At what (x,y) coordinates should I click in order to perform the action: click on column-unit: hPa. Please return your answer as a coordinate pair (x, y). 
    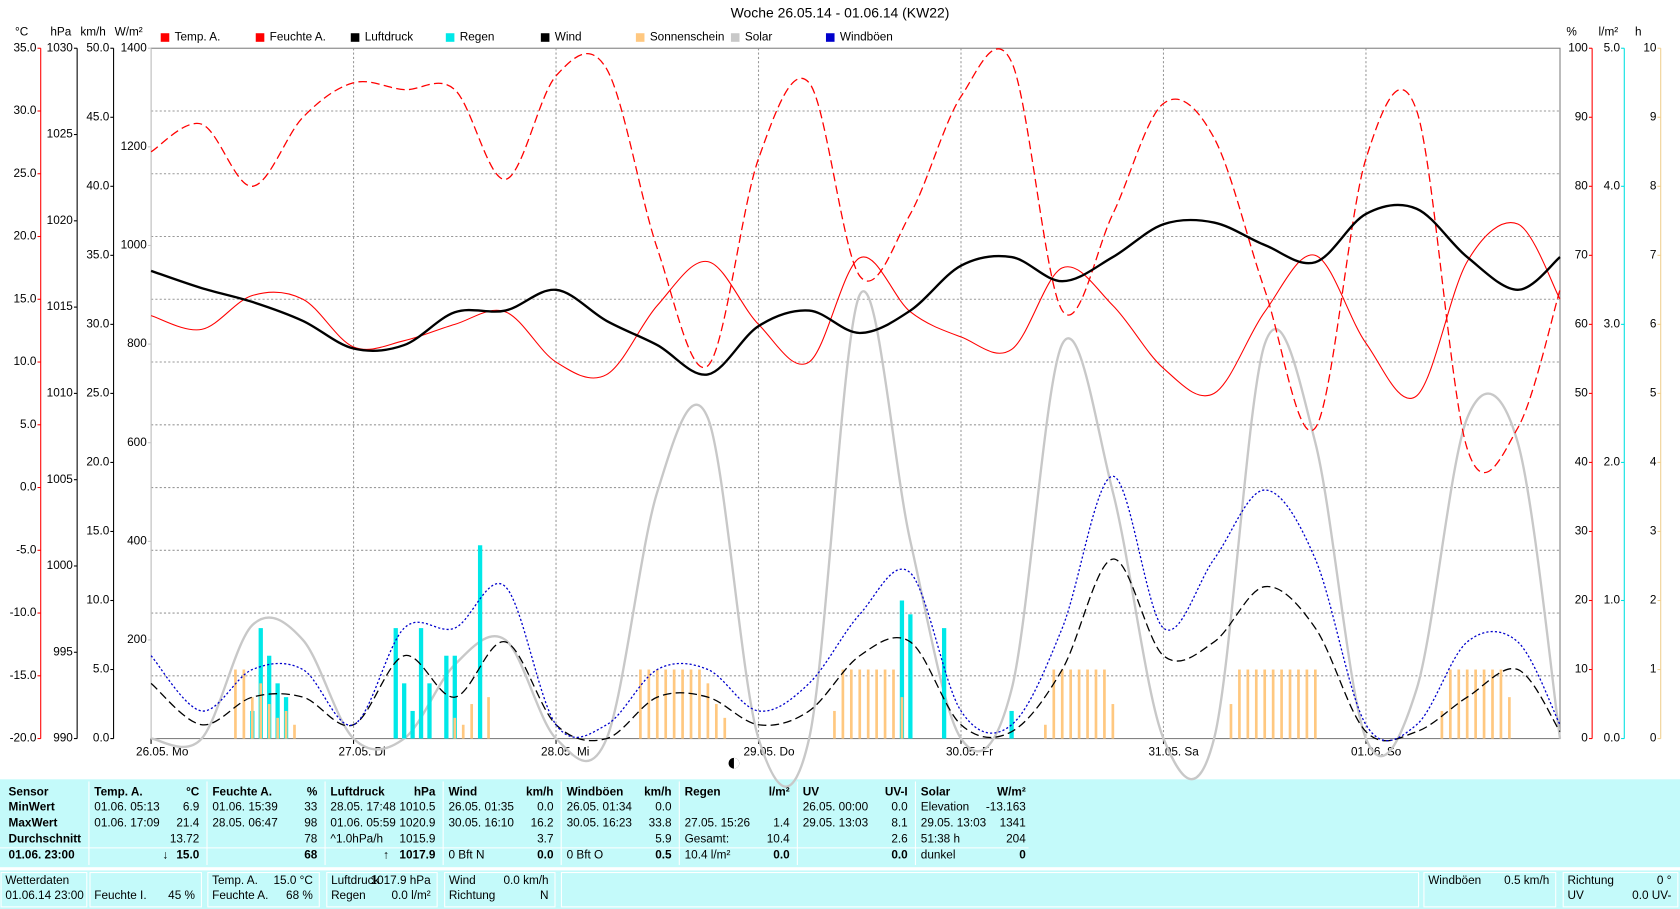
    Looking at the image, I should click on (425, 791).